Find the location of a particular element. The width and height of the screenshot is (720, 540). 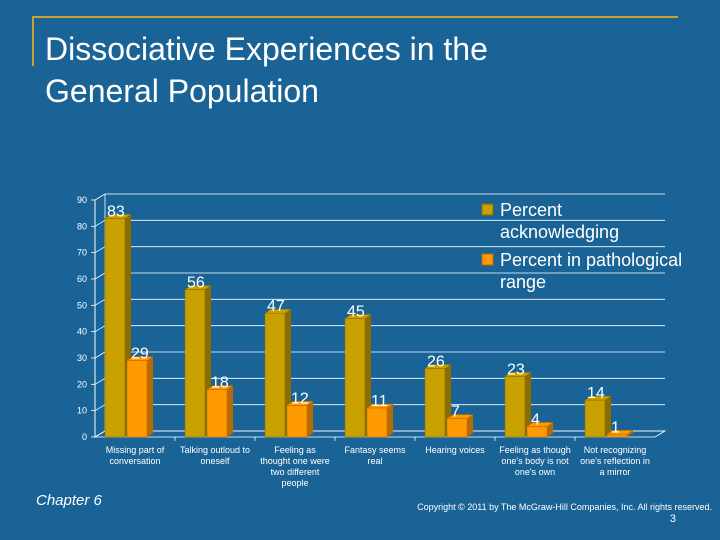

data-label-acknowledging: 83 is located at coordinates (116, 211).